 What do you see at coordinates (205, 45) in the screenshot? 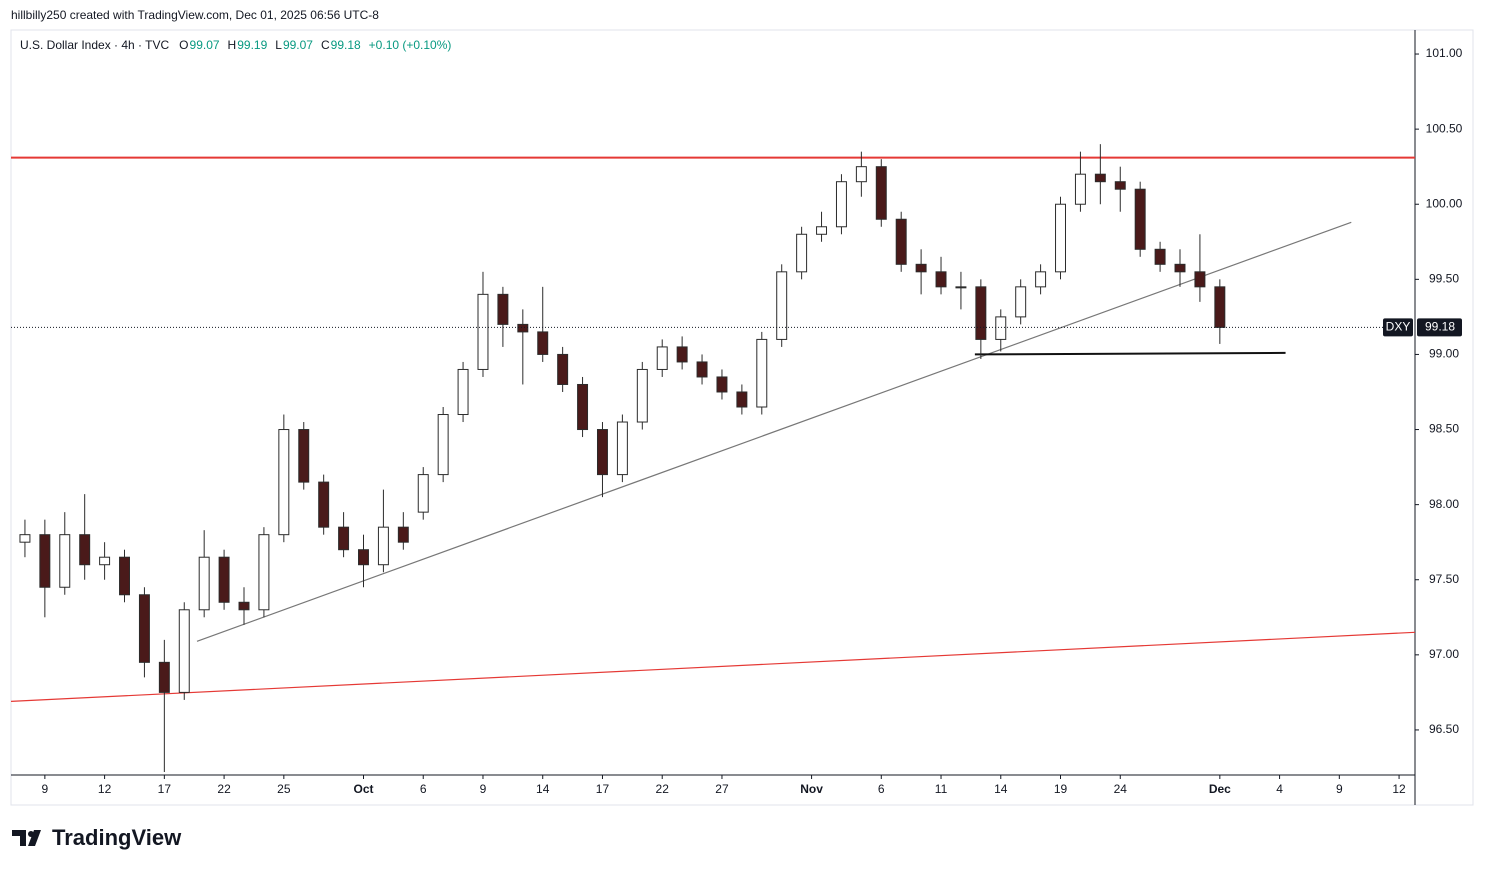
I see `ohlc-value: 99.07` at bounding box center [205, 45].